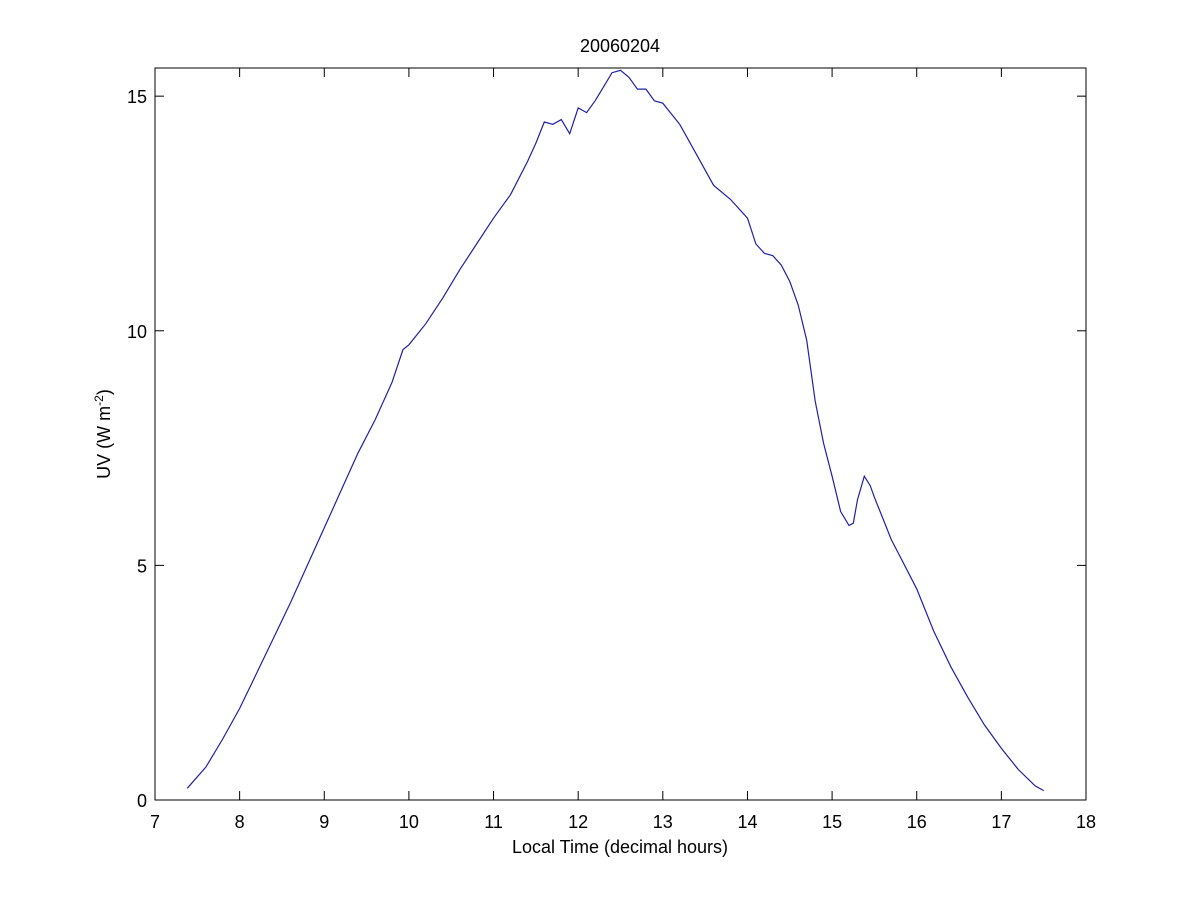 This screenshot has width=1200, height=900. I want to click on x-tick-label: 11, so click(493, 822).